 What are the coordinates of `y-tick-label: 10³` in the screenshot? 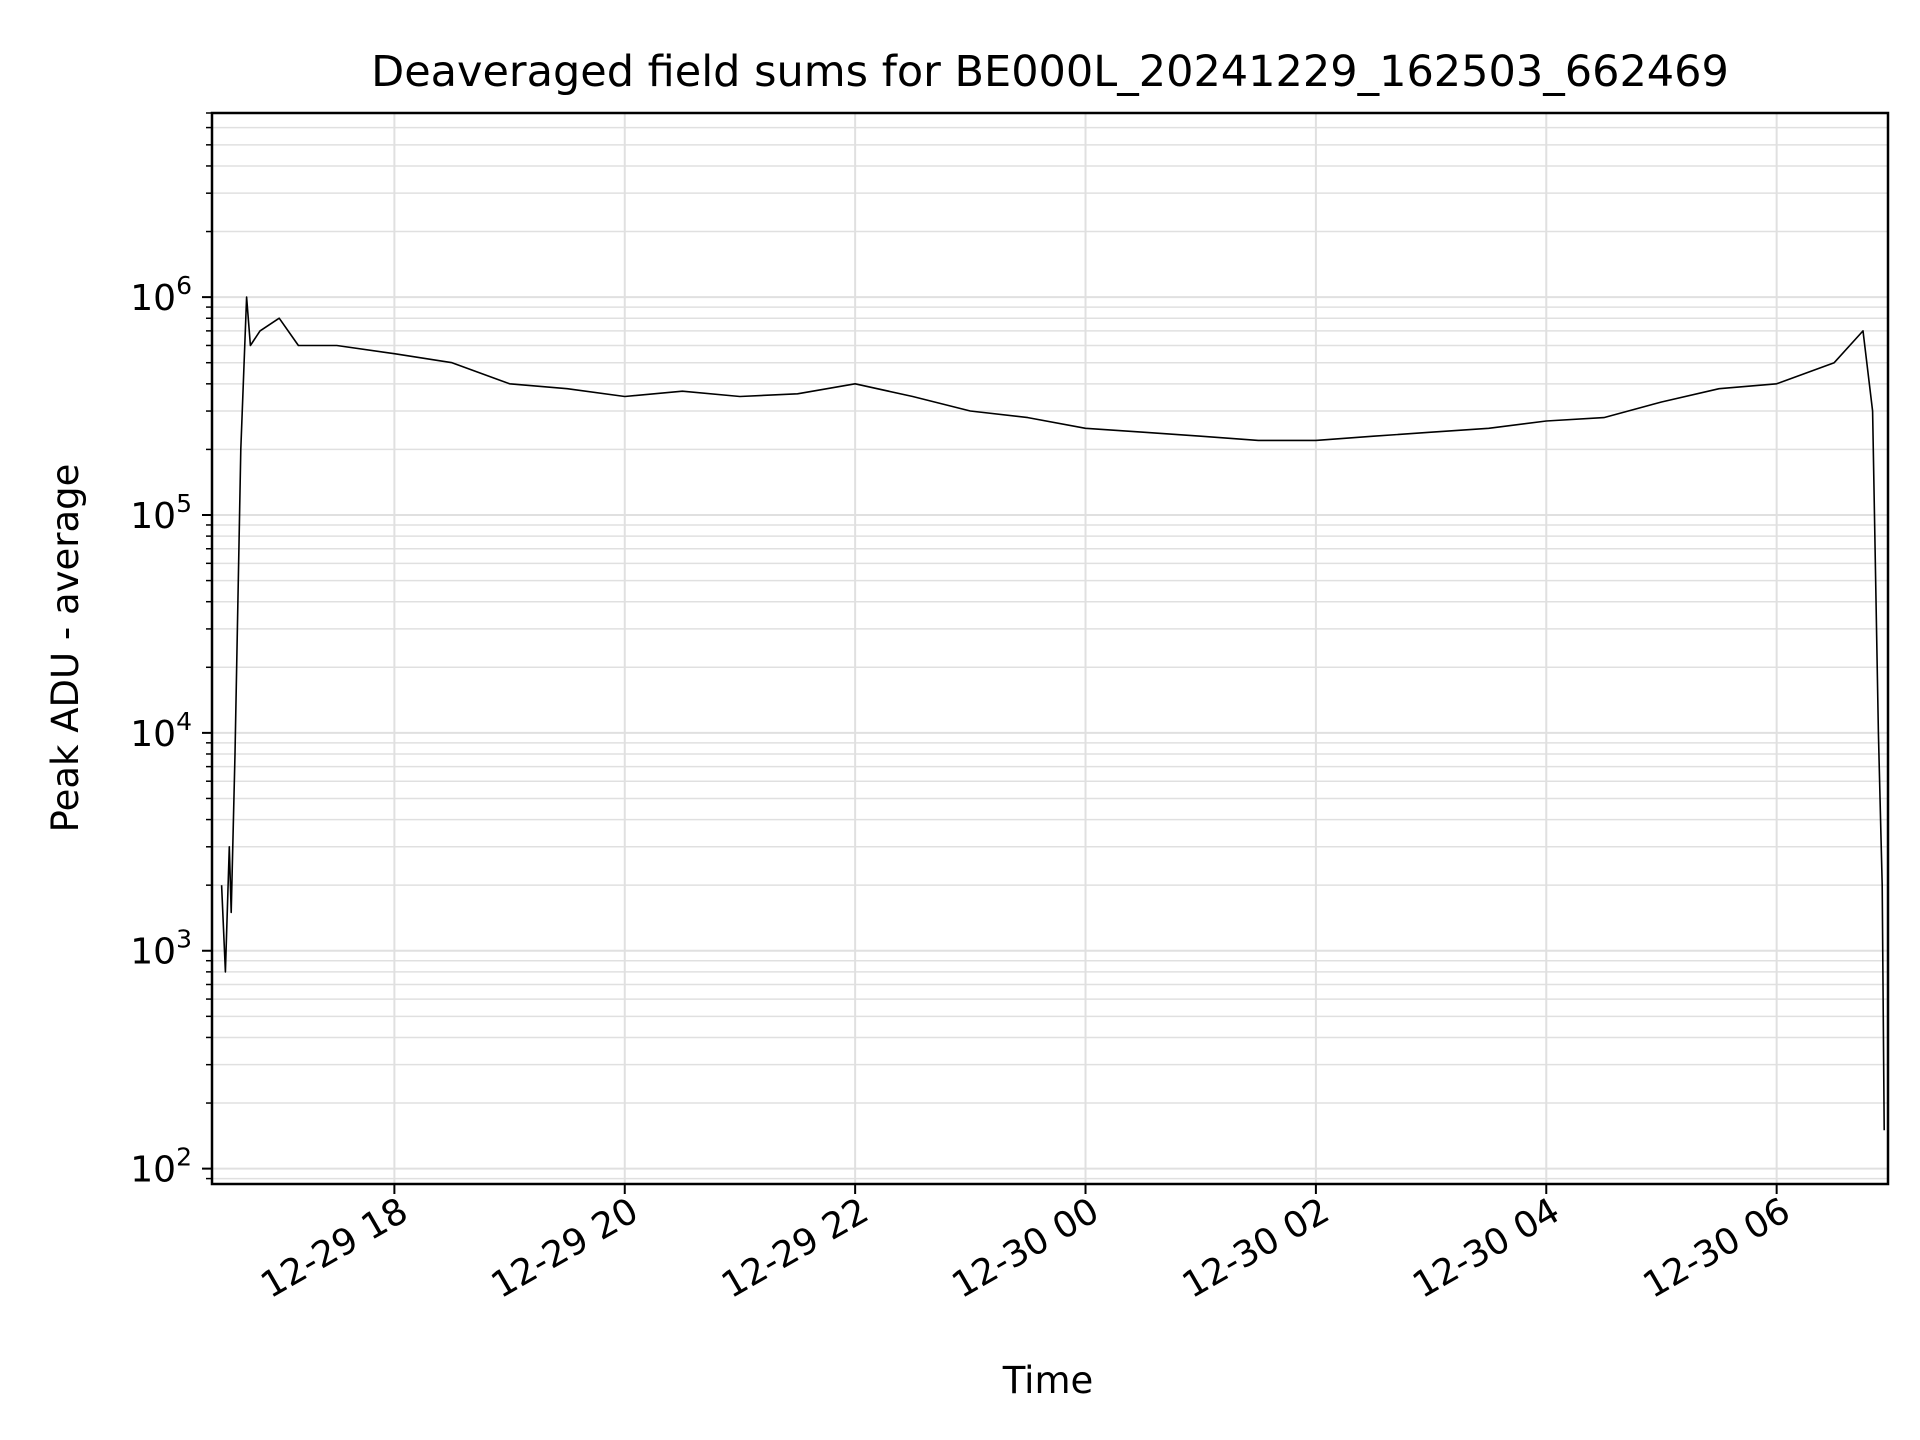 It's located at (161, 949).